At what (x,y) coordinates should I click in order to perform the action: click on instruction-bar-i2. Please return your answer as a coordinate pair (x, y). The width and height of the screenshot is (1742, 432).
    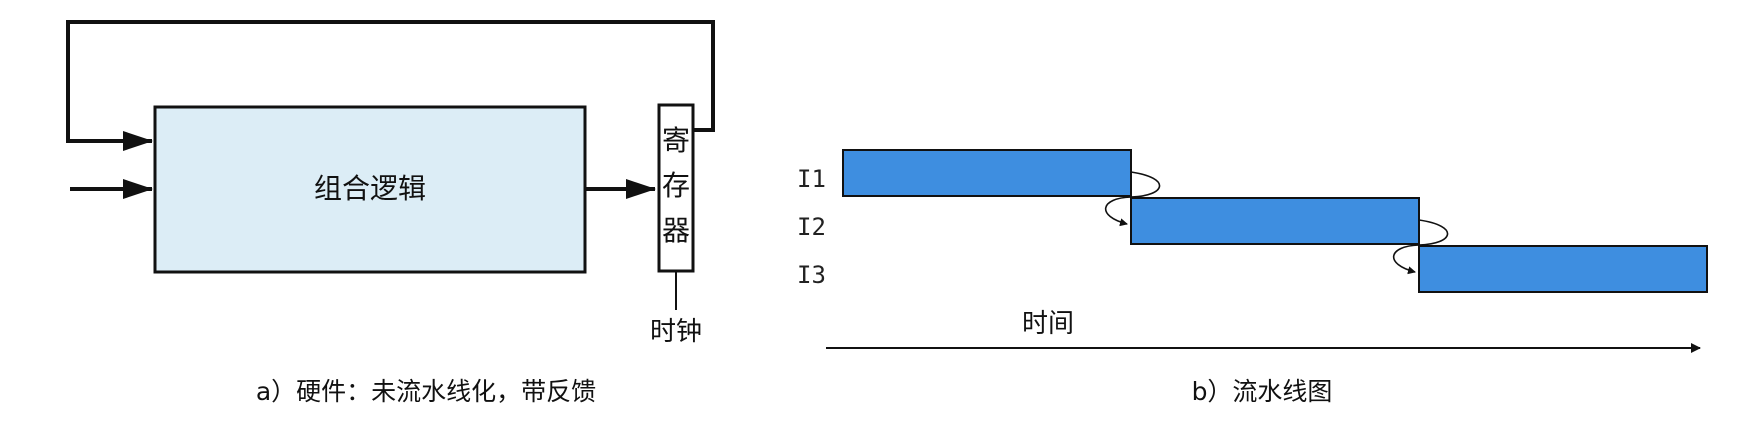
    Looking at the image, I should click on (1275, 221).